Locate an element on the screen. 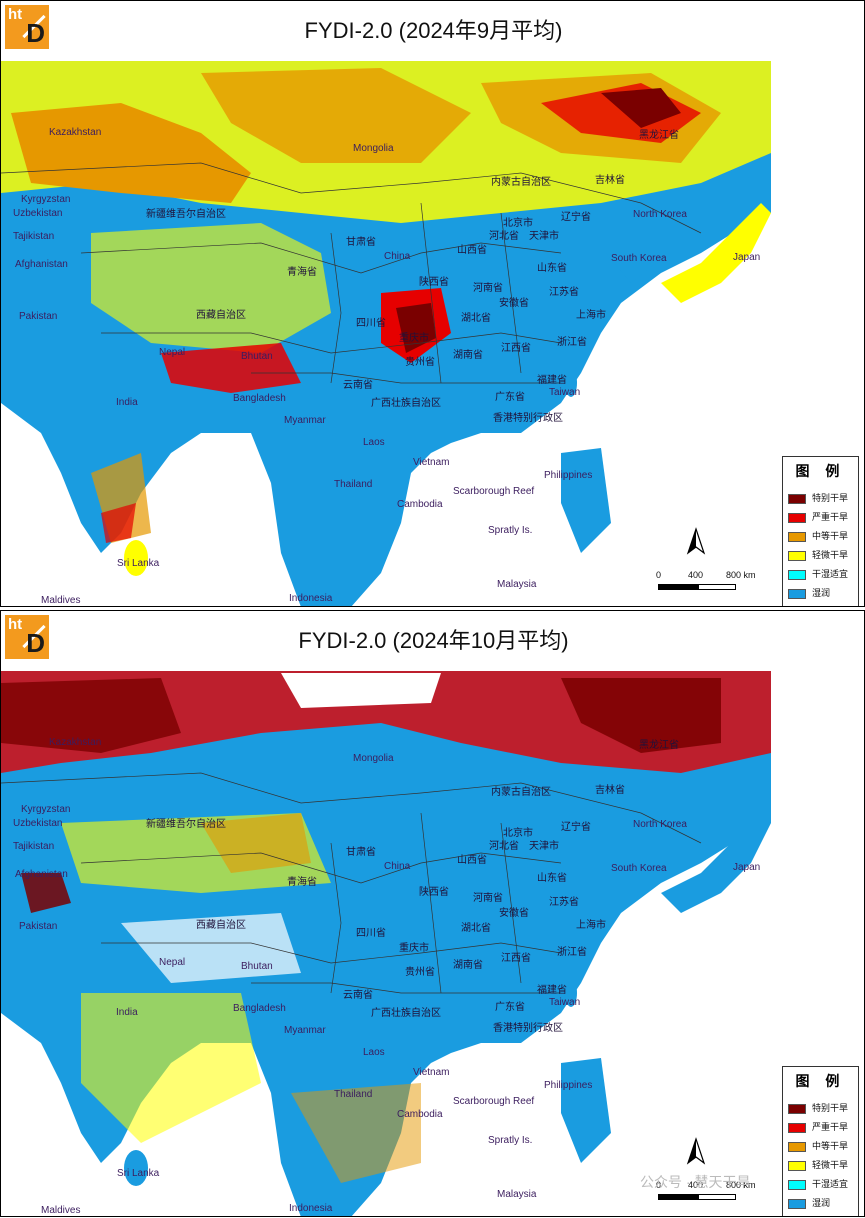 Image resolution: width=865 pixels, height=1218 pixels. place-label: Thailand is located at coordinates (353, 1094).